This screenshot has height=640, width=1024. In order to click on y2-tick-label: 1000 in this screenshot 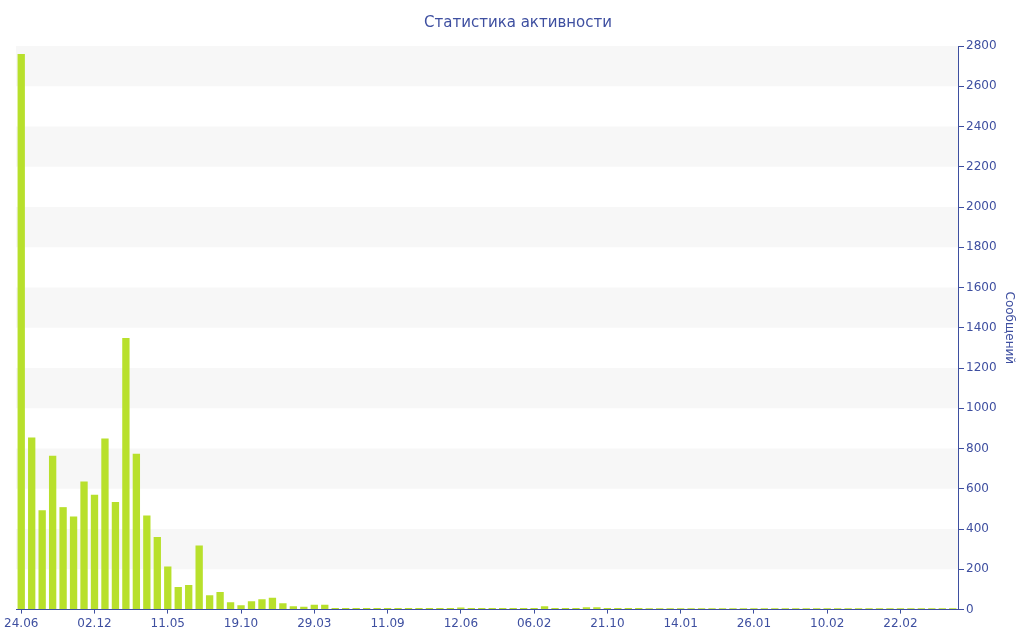, I will do `click(981, 407)`.